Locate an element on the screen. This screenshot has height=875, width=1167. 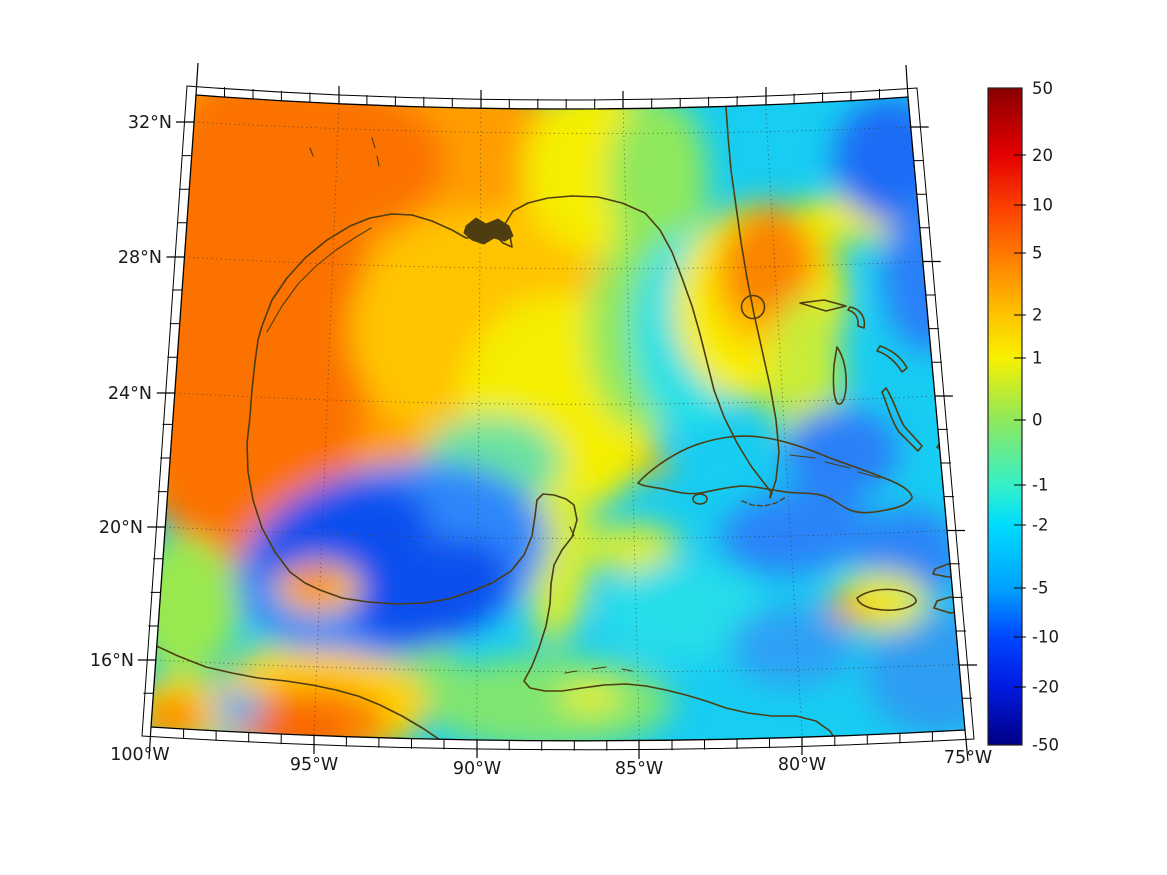
cb-label-10: 10 is located at coordinates (1042, 205).